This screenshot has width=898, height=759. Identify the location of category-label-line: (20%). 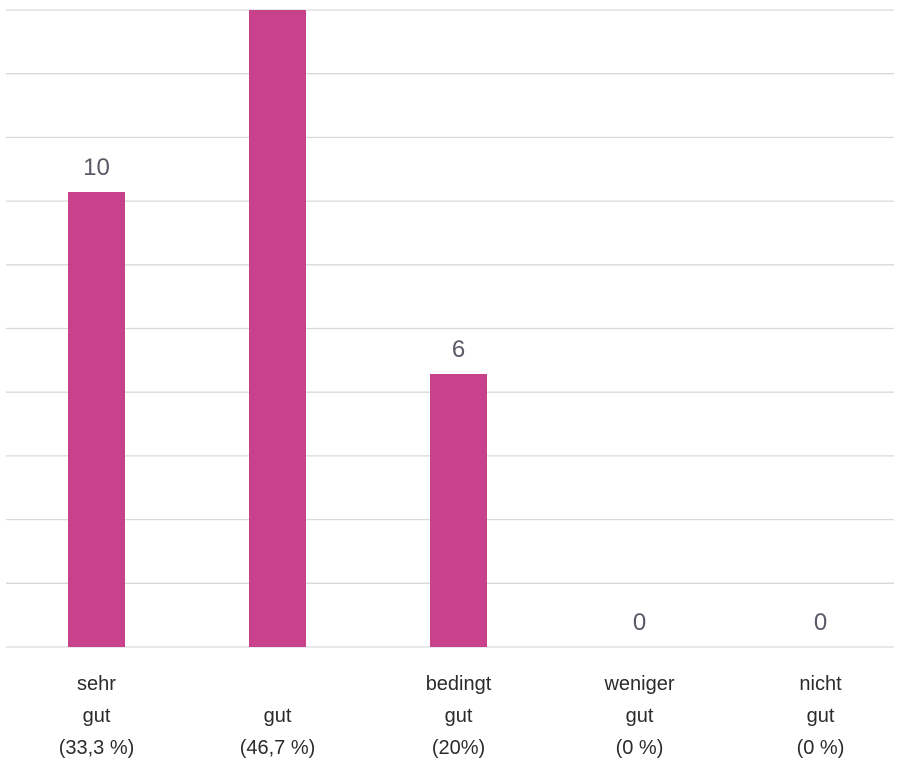
(458, 748).